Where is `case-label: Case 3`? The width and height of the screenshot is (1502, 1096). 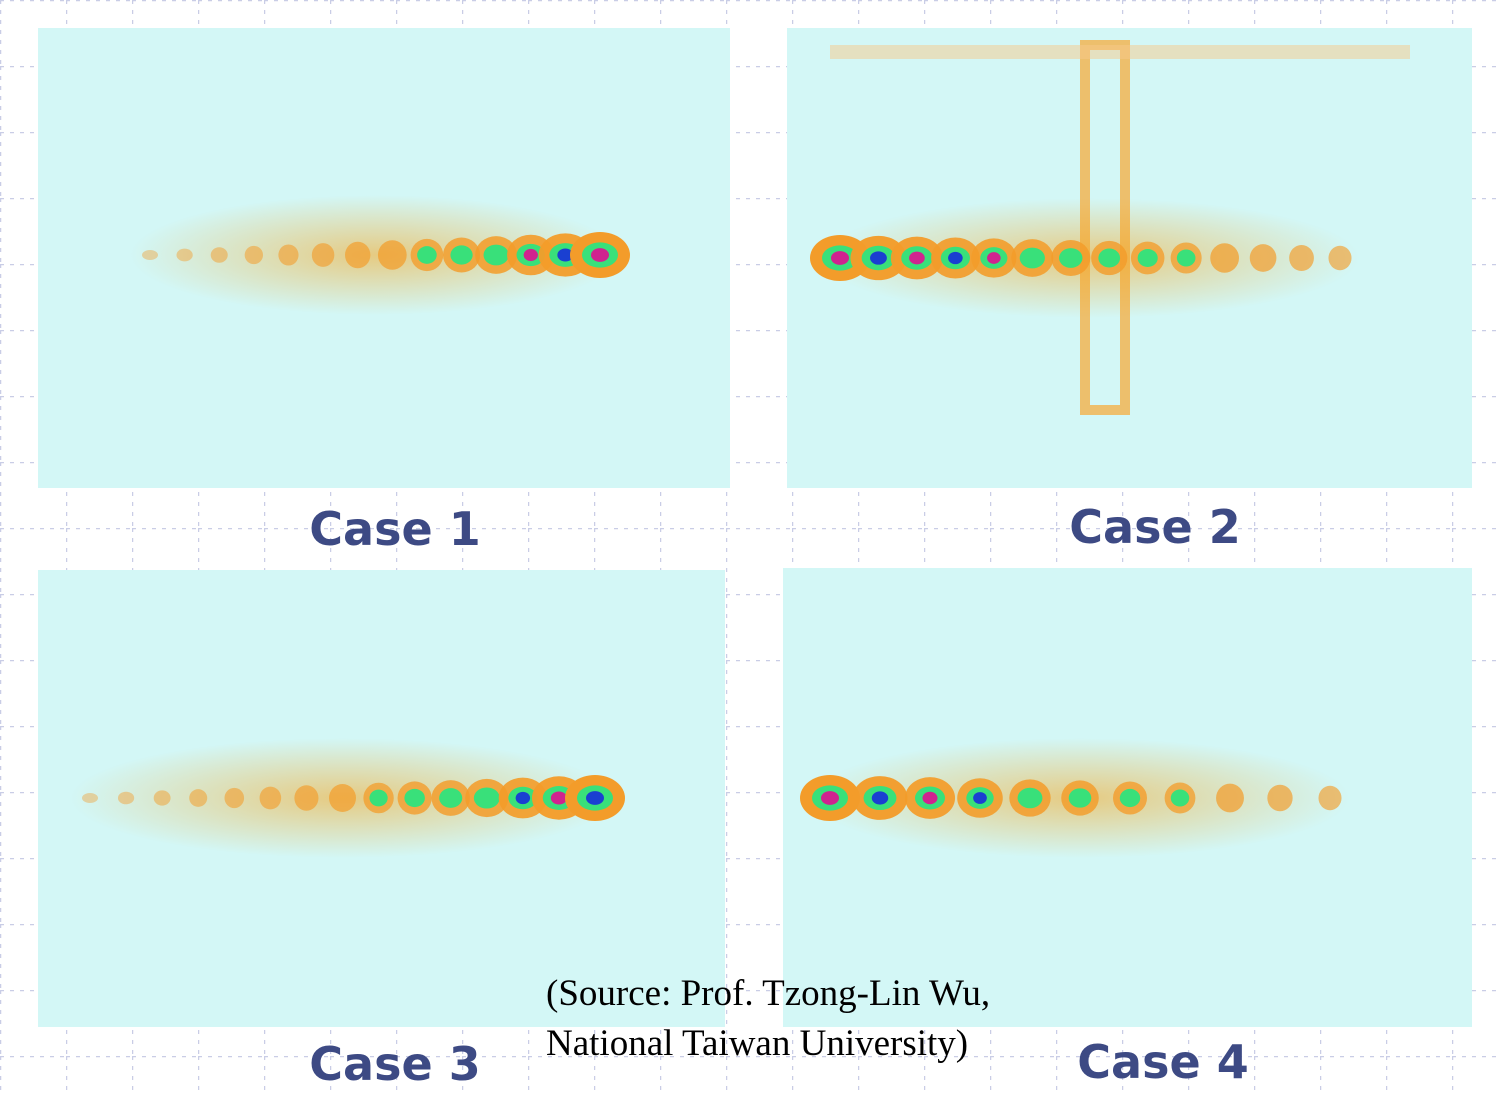 case-label: Case 3 is located at coordinates (394, 1064).